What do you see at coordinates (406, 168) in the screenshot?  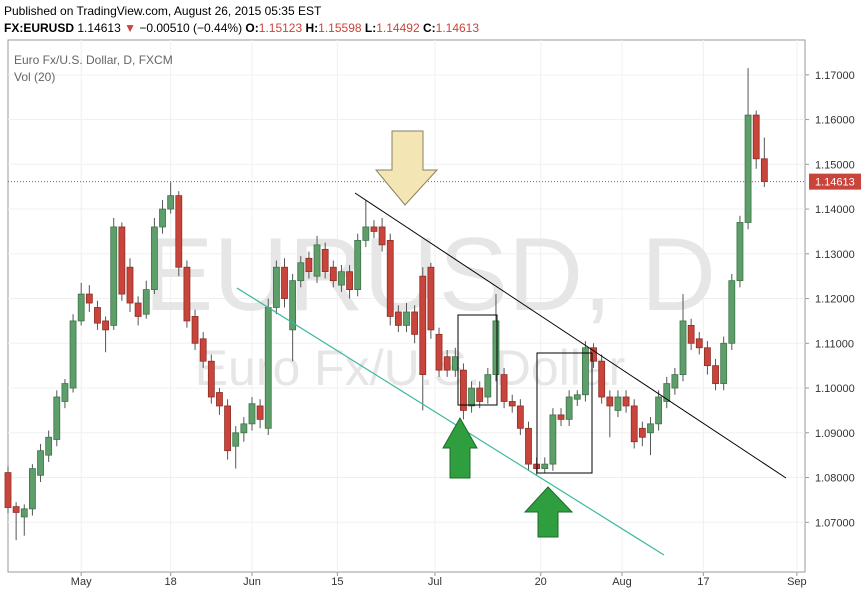 I see `arrow-down` at bounding box center [406, 168].